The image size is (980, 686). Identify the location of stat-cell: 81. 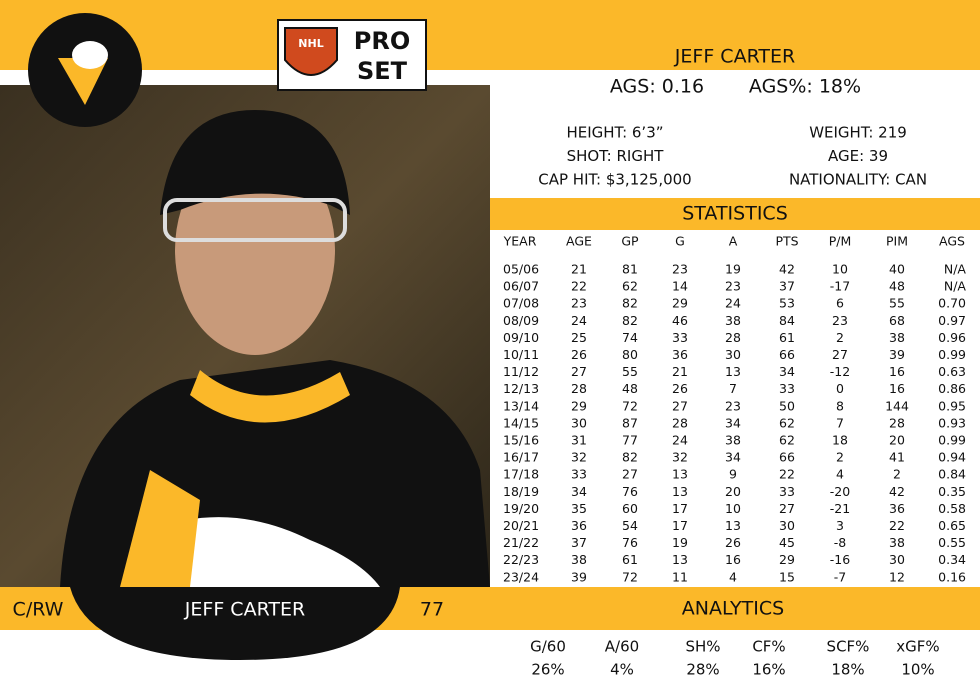
(630, 269).